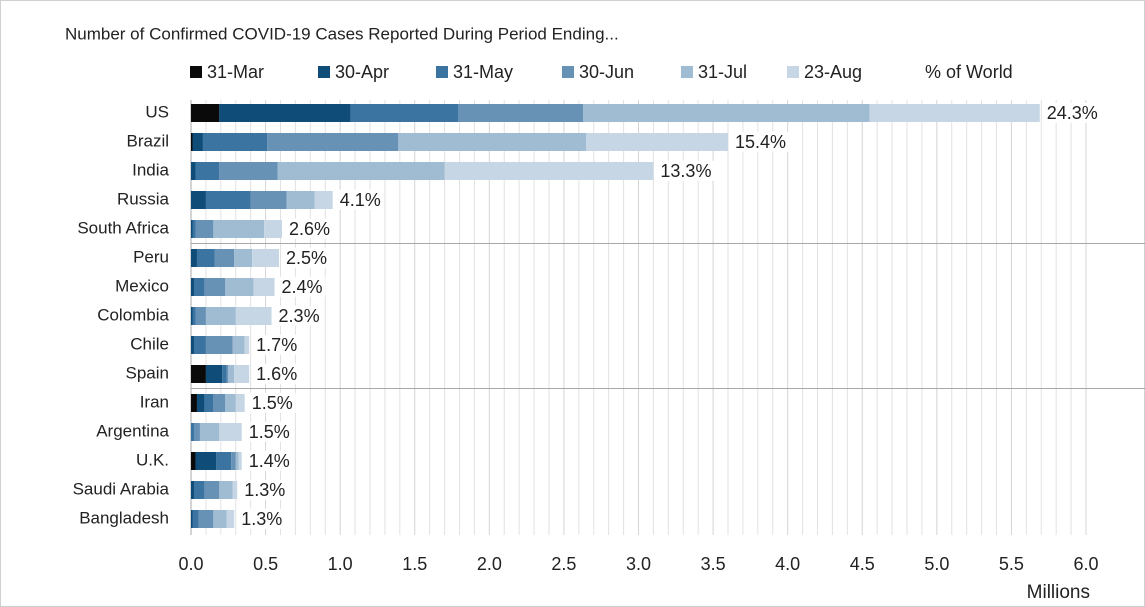  I want to click on share-label: 1.4%, so click(269, 461).